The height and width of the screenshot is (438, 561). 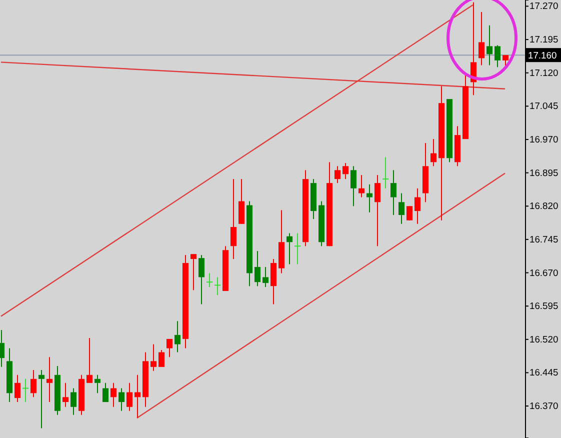 What do you see at coordinates (544, 138) in the screenshot?
I see `y-tick-label: 16.970` at bounding box center [544, 138].